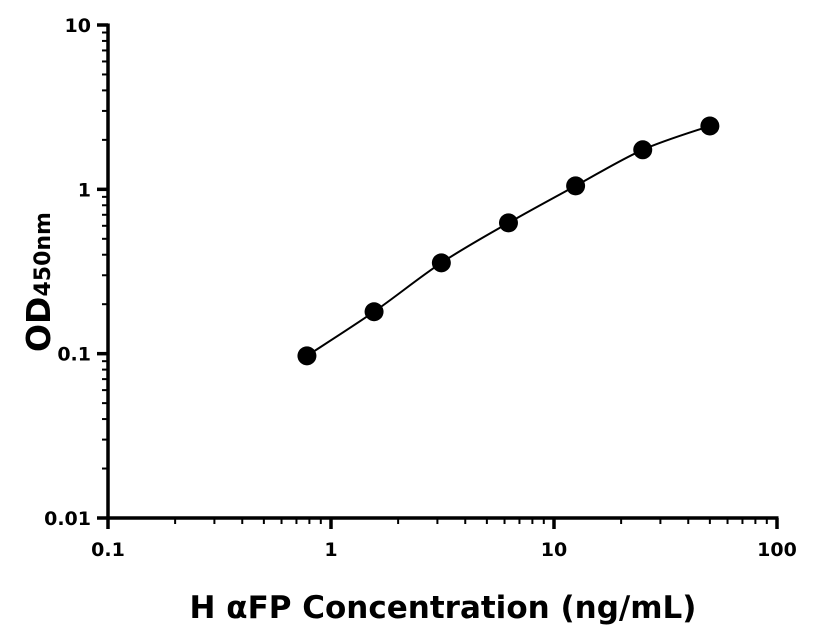 The width and height of the screenshot is (816, 640). I want to click on x-tick-label: 0.1, so click(108, 550).